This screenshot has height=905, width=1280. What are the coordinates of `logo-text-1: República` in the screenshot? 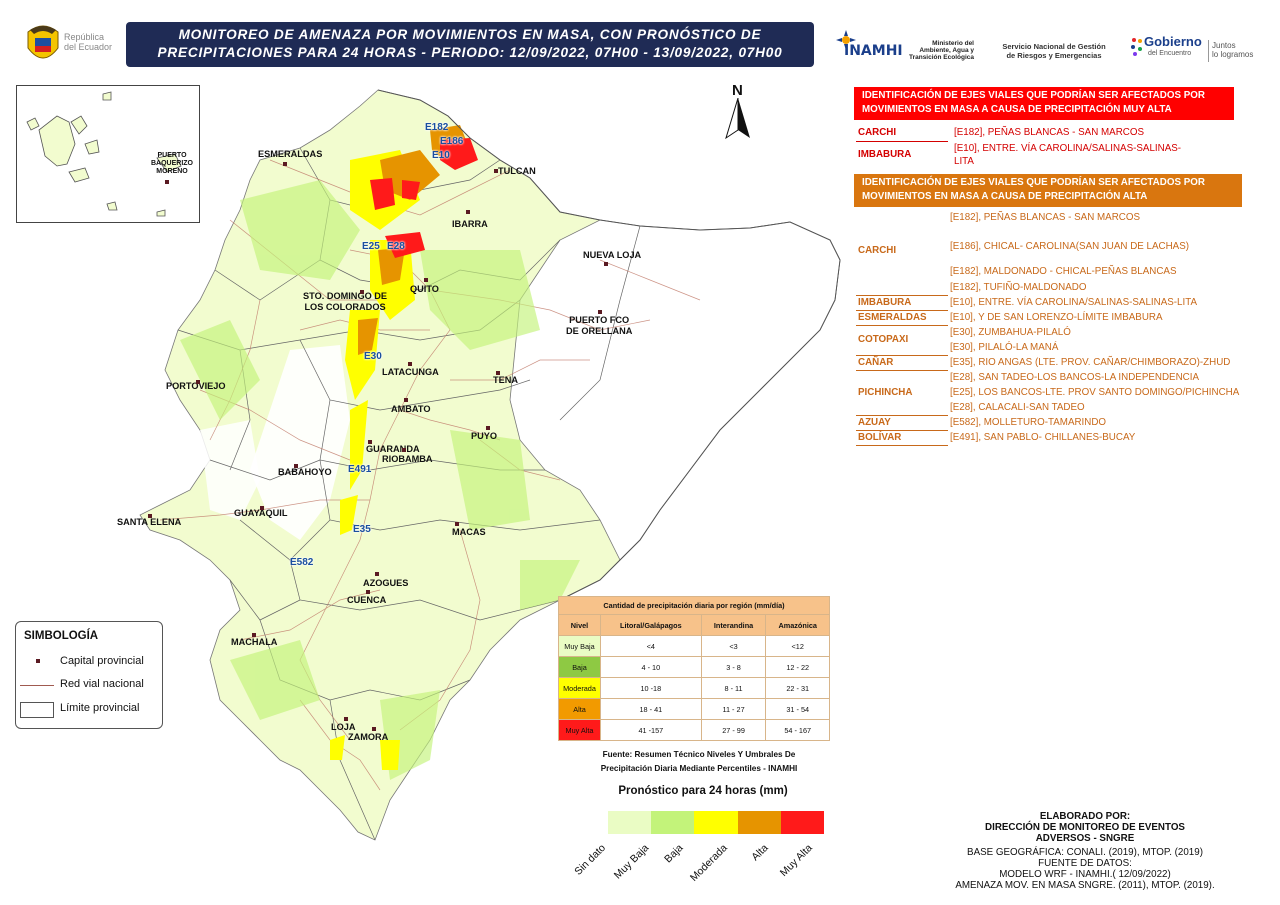 It's located at (84, 37).